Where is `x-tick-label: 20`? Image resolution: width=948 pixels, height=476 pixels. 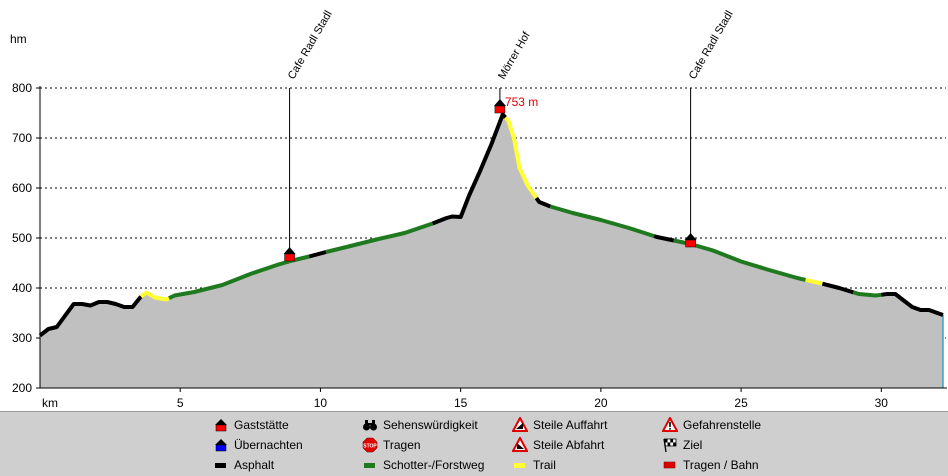 x-tick-label: 20 is located at coordinates (601, 403).